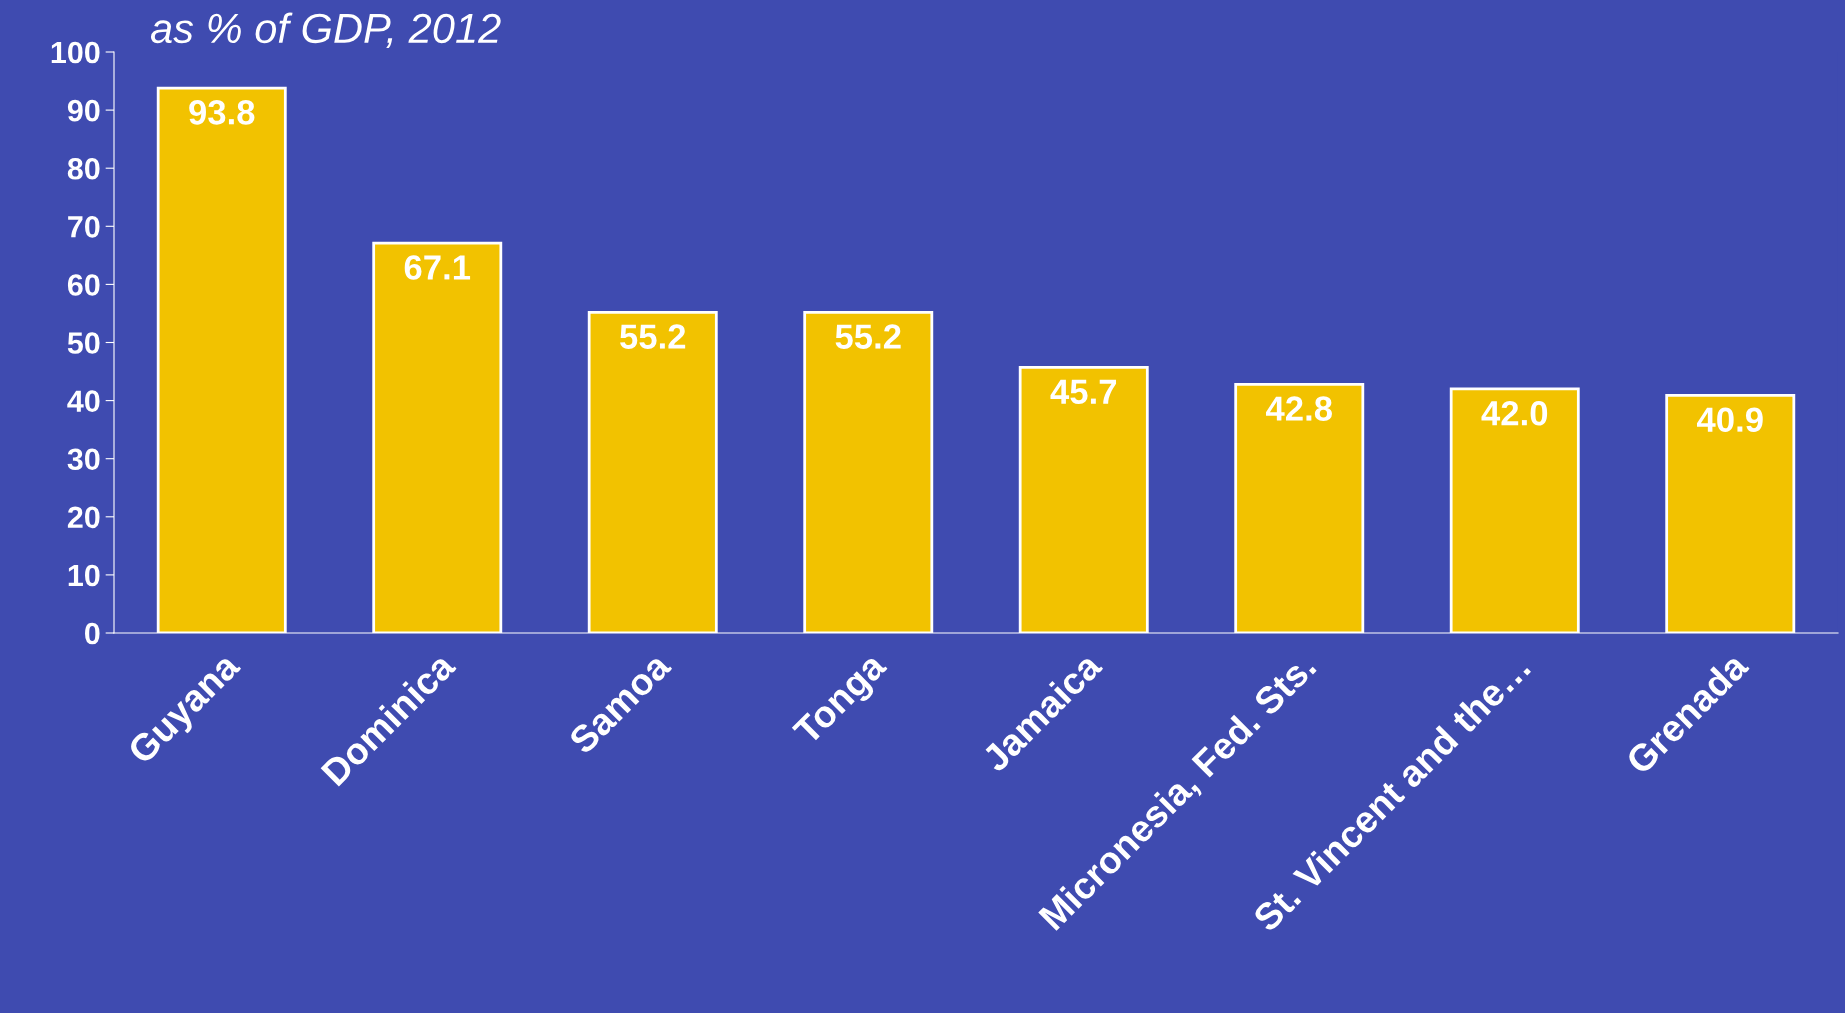 The height and width of the screenshot is (1013, 1845). I want to click on y-tick-label: 100, so click(75, 52).